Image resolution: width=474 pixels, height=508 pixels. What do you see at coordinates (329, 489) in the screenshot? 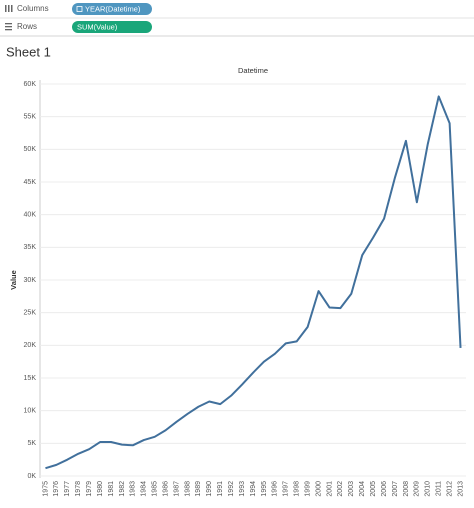
I see `x-tick-label: 2001` at bounding box center [329, 489].